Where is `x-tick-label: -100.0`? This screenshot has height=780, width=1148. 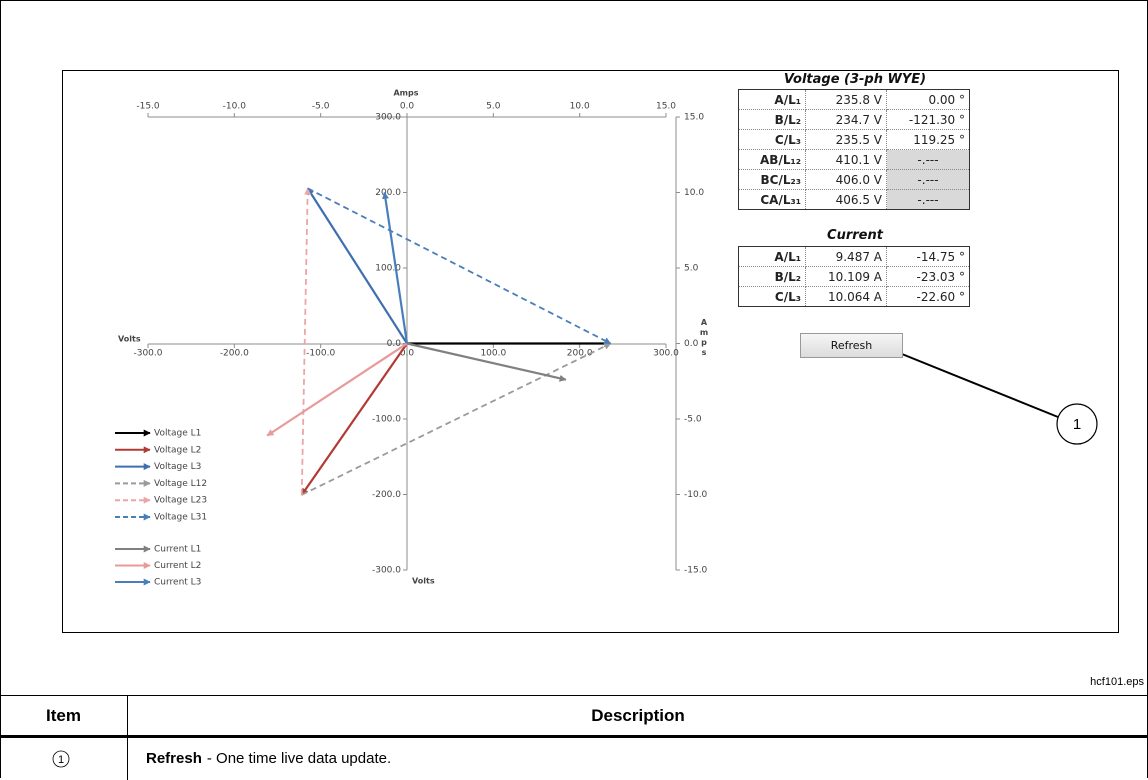 x-tick-label: -100.0 is located at coordinates (320, 354).